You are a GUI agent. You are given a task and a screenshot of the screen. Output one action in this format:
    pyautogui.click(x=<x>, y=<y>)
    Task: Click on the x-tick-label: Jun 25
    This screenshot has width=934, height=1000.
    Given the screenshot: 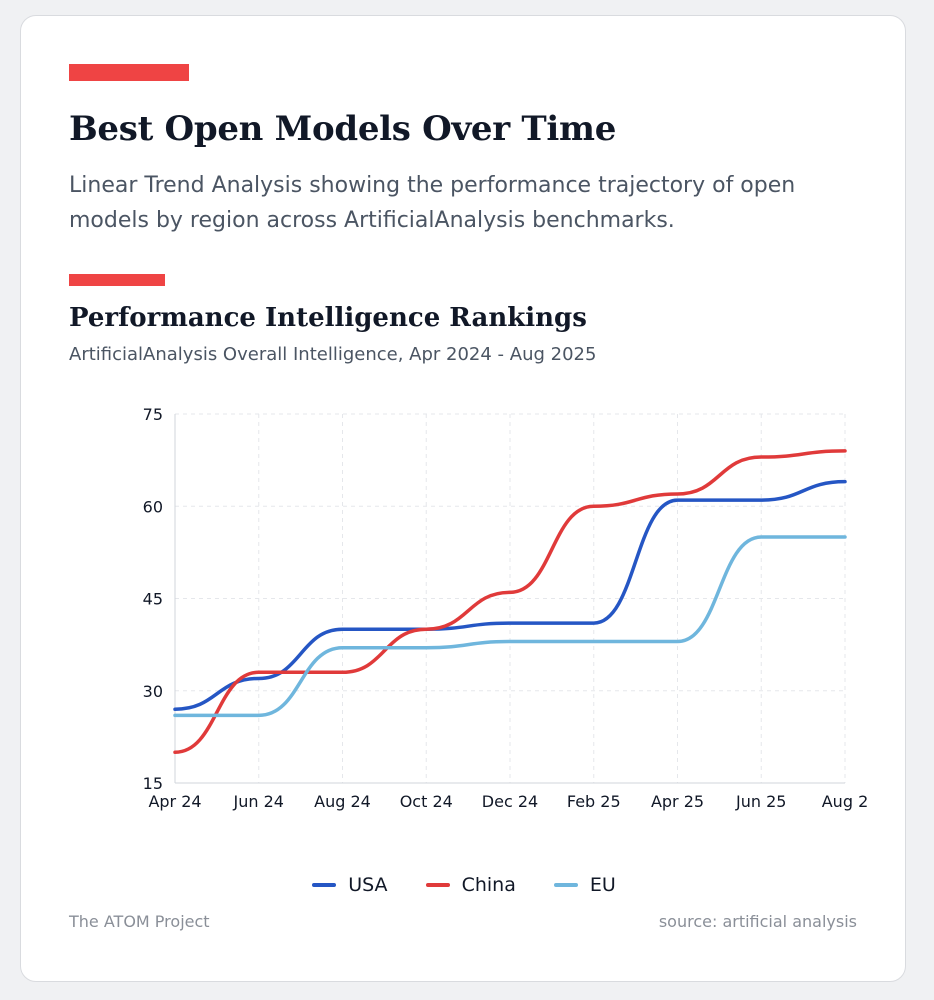 What is the action you would take?
    pyautogui.click(x=760, y=801)
    